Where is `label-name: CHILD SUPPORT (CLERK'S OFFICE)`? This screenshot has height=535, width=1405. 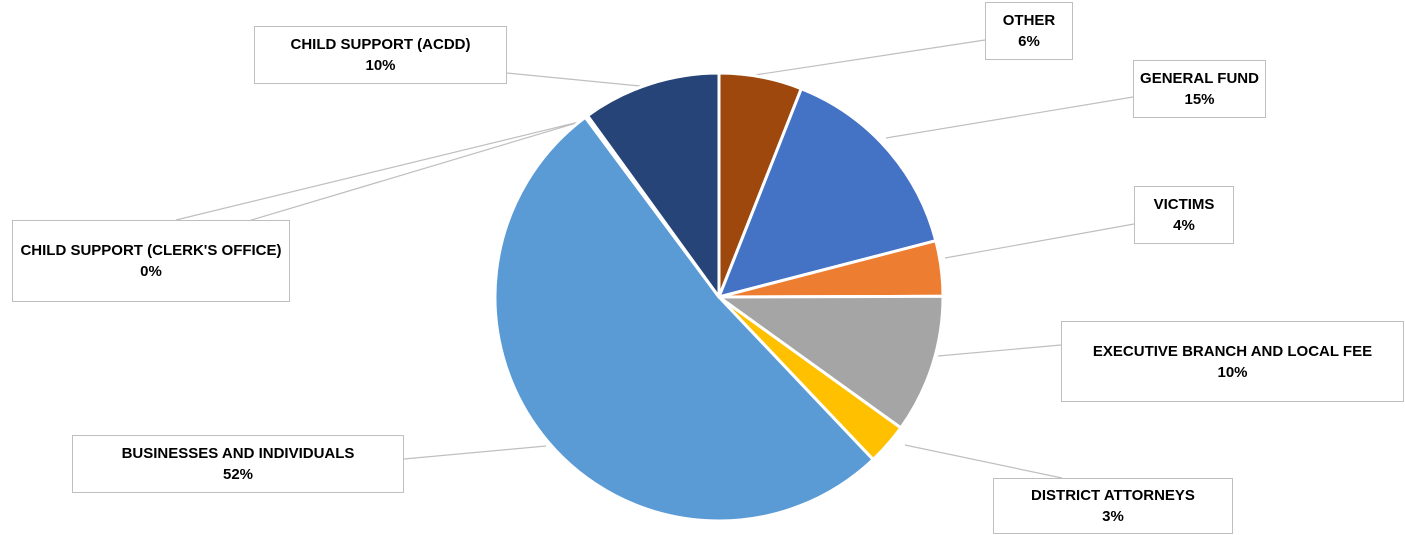 label-name: CHILD SUPPORT (CLERK'S OFFICE) is located at coordinates (151, 250).